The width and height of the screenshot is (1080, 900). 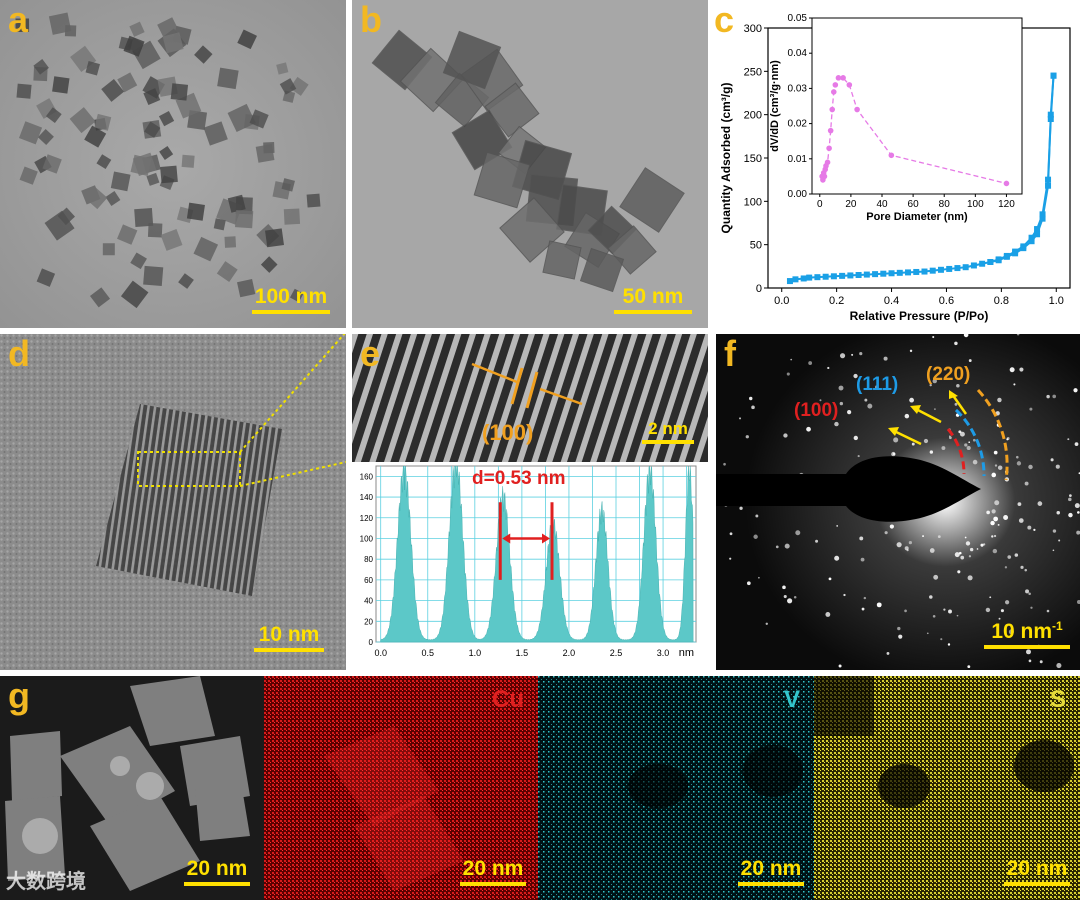 I want to click on panel-label-g: g, so click(x=19, y=696).